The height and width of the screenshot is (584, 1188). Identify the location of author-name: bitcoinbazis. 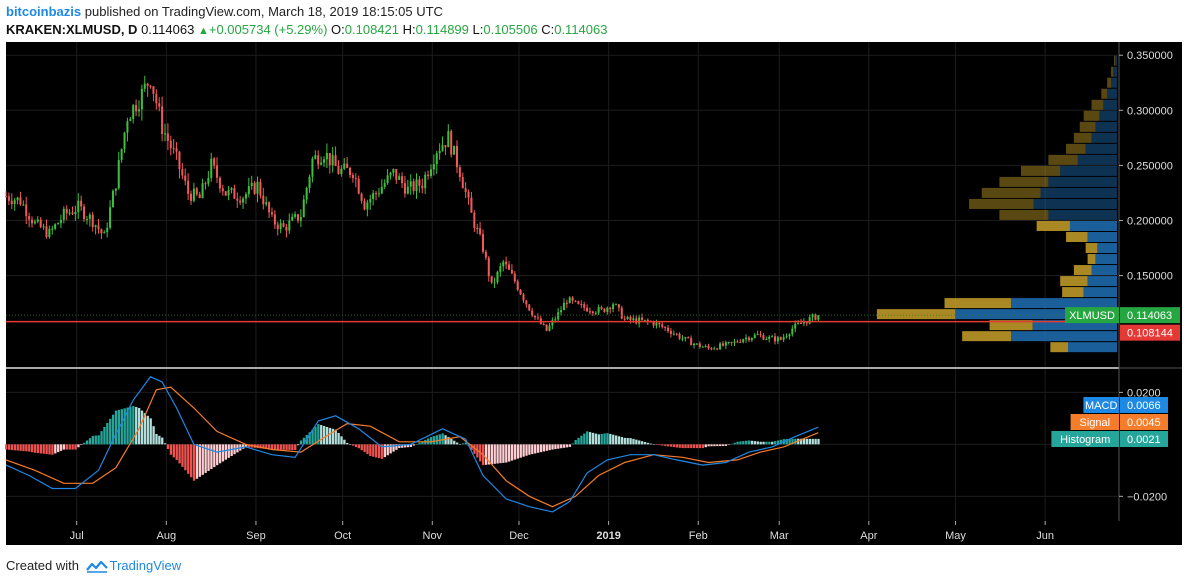
(44, 11).